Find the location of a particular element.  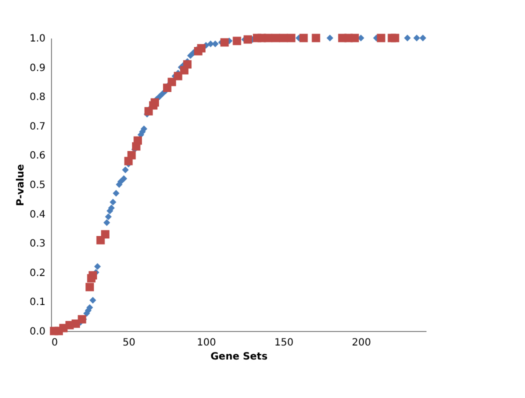

y-tick-label: 0.0 is located at coordinates (38, 332).